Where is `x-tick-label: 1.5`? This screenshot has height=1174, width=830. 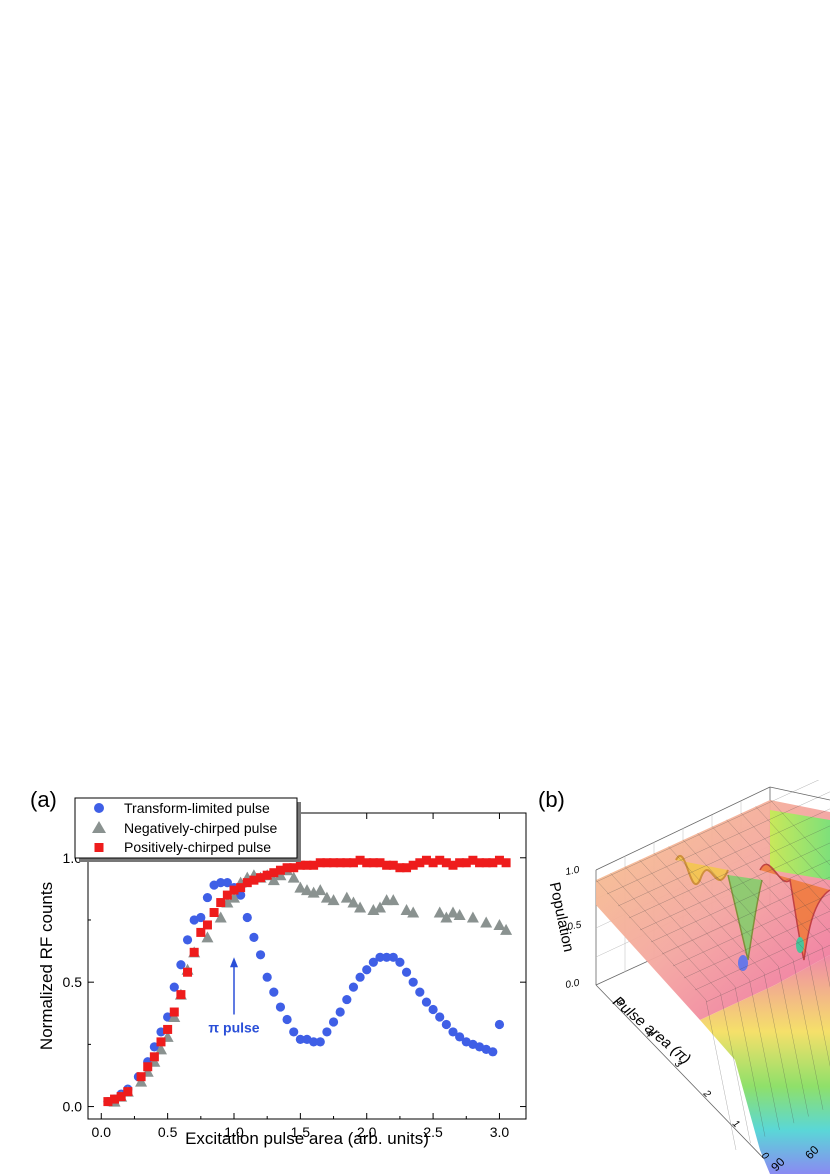 x-tick-label: 1.5 is located at coordinates (301, 1132).